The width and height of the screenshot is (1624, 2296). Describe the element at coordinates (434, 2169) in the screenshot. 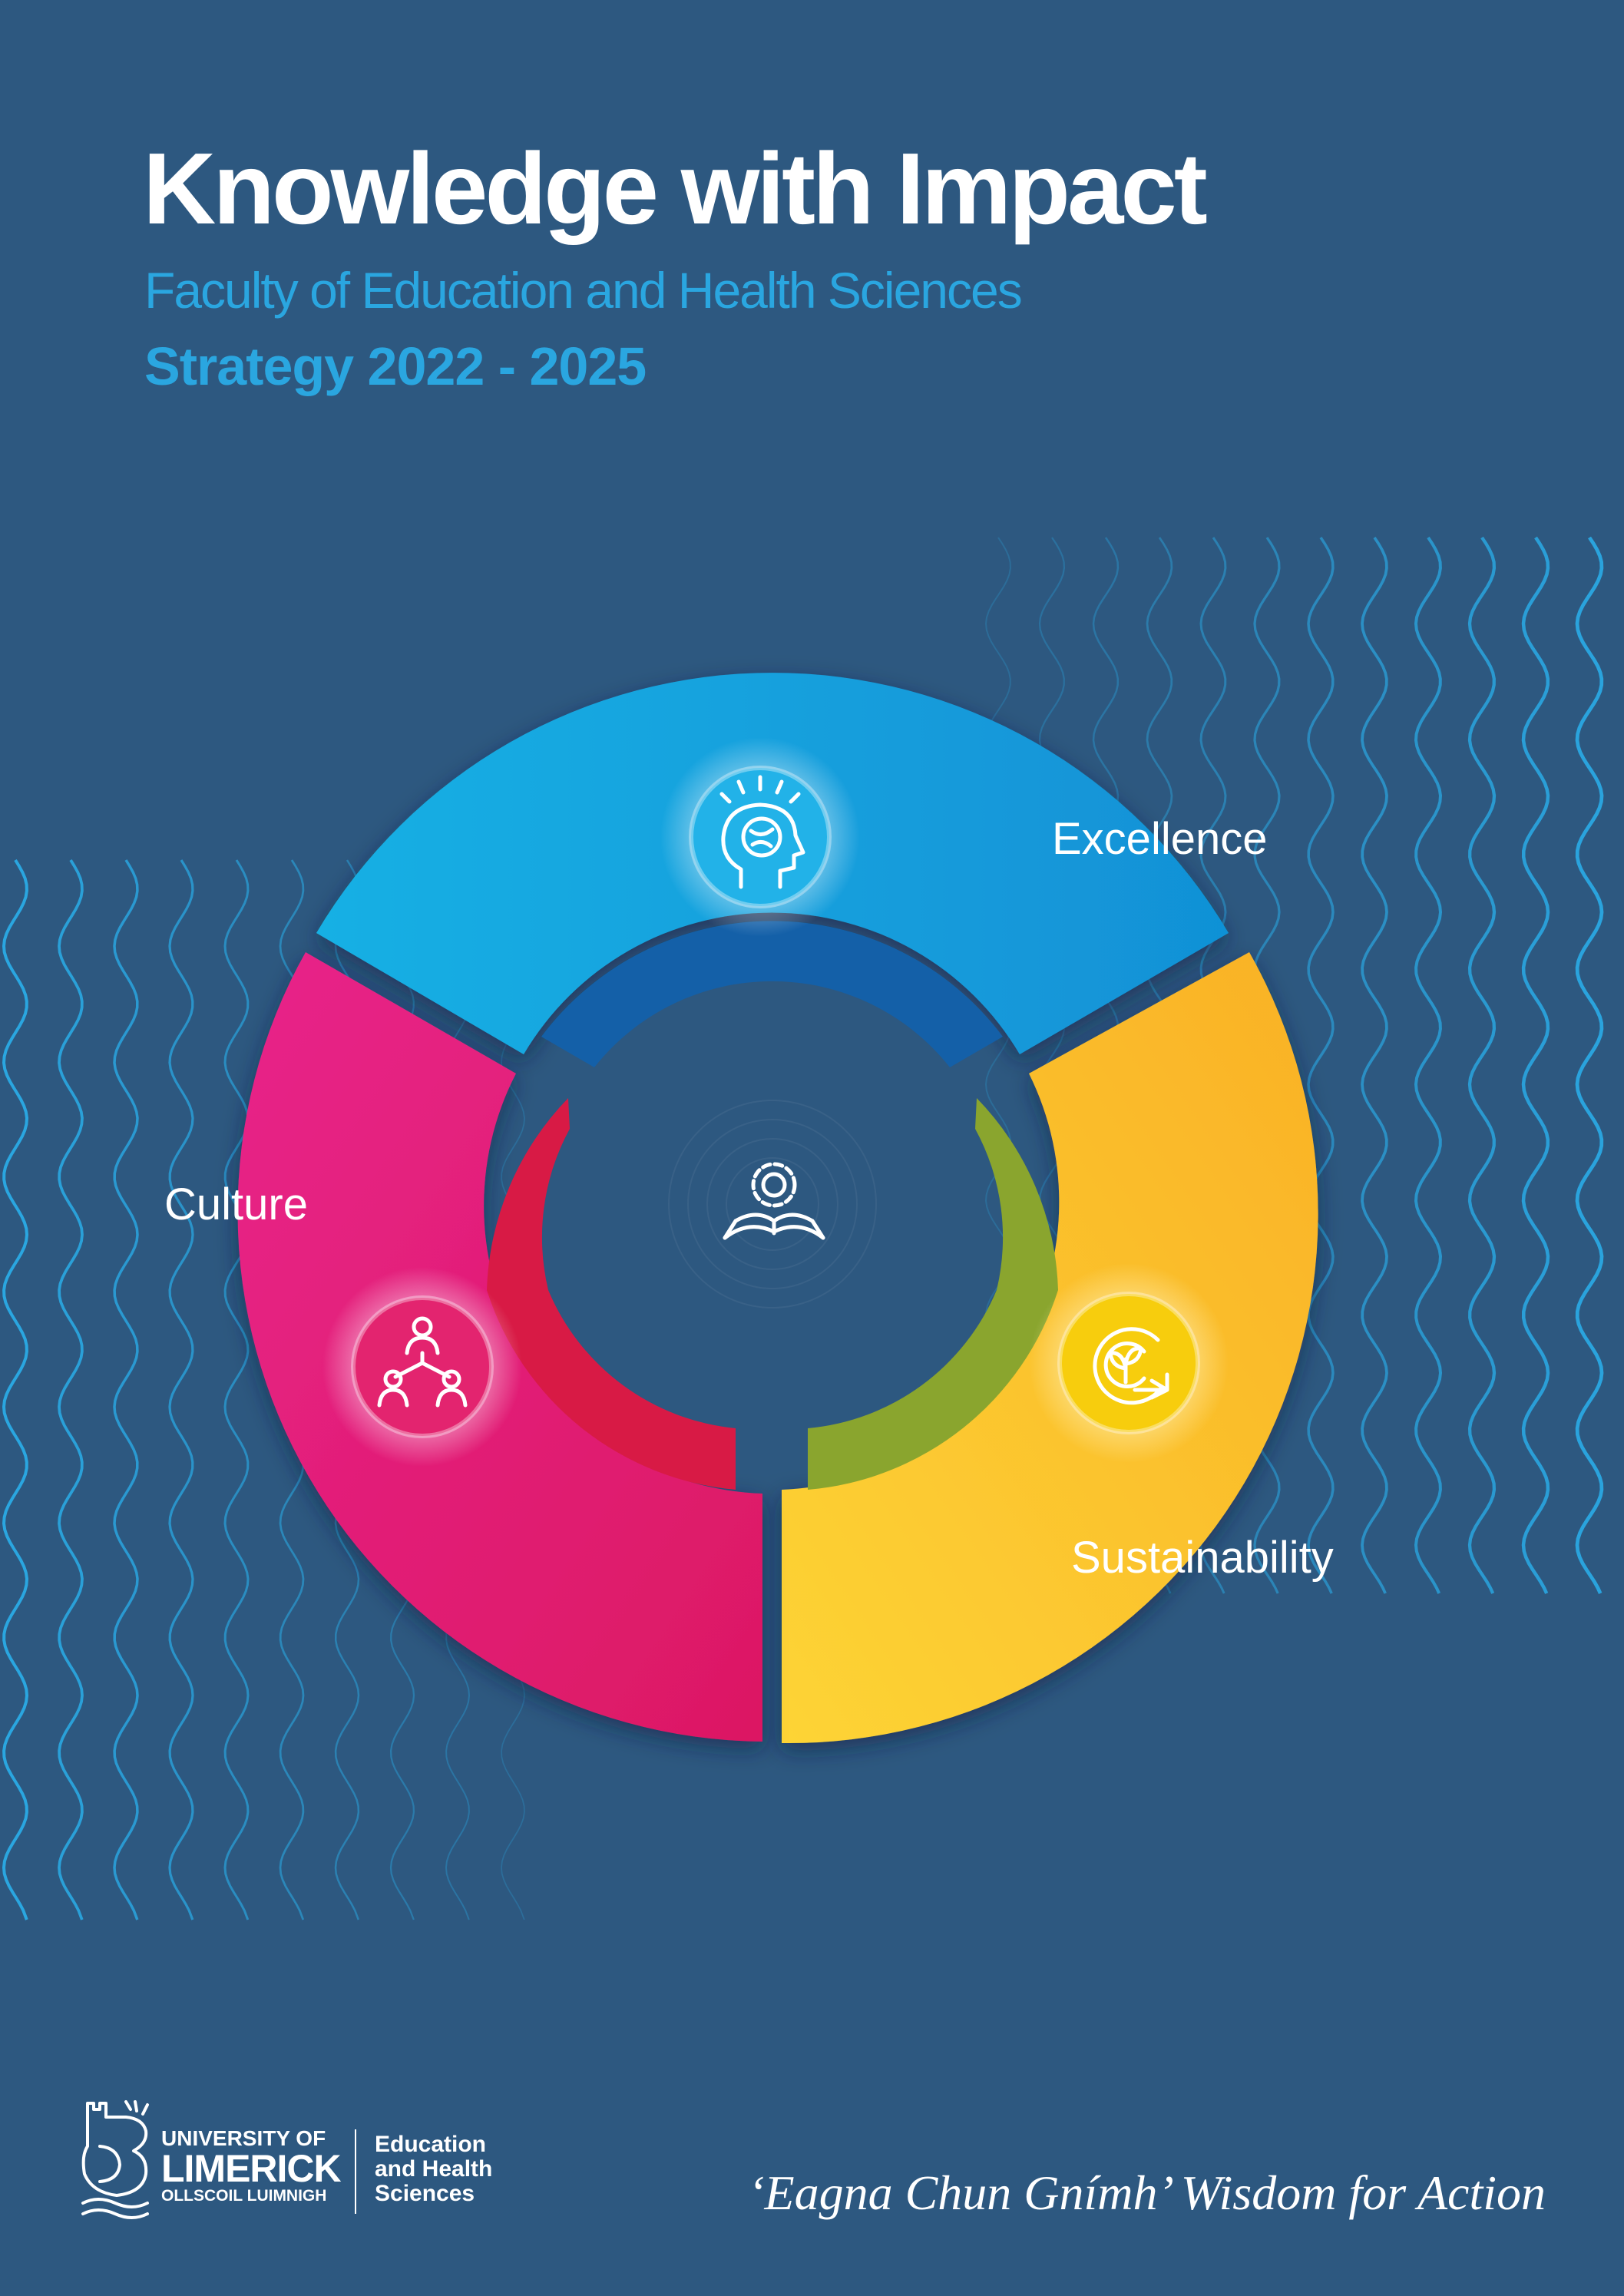

I see `logo-faculty-name: Education and Health Sciences` at that location.